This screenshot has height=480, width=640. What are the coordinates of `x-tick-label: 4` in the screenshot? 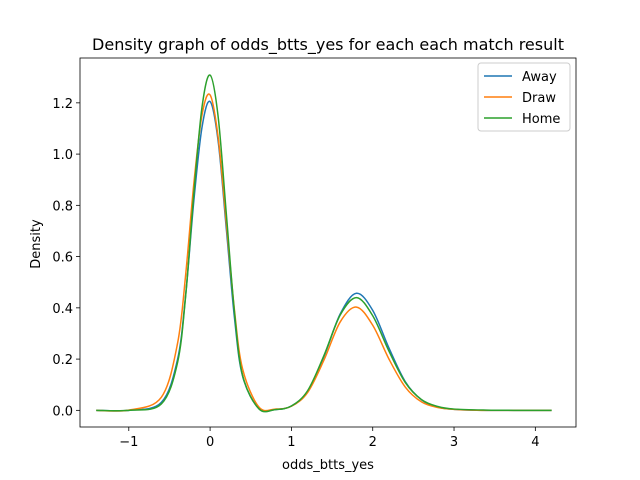 It's located at (535, 442).